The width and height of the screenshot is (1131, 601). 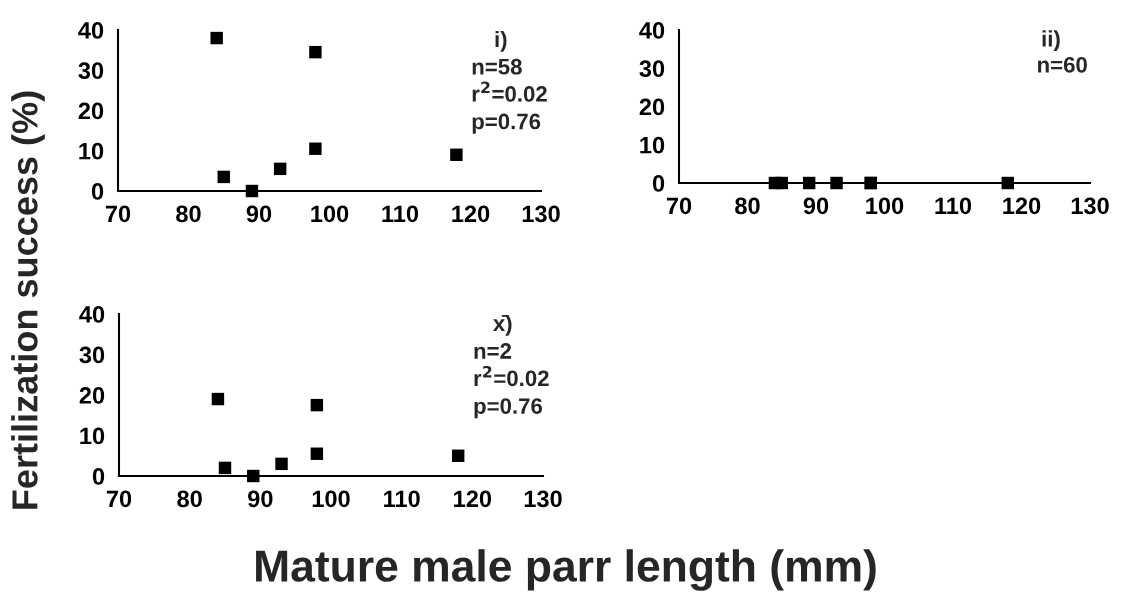 What do you see at coordinates (1062, 64) in the screenshot?
I see `annotation: n=60` at bounding box center [1062, 64].